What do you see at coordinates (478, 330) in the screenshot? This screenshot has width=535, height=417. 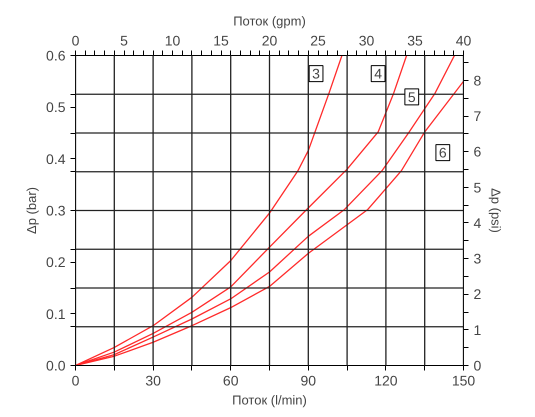 I see `y2-tick-label: 1` at bounding box center [478, 330].